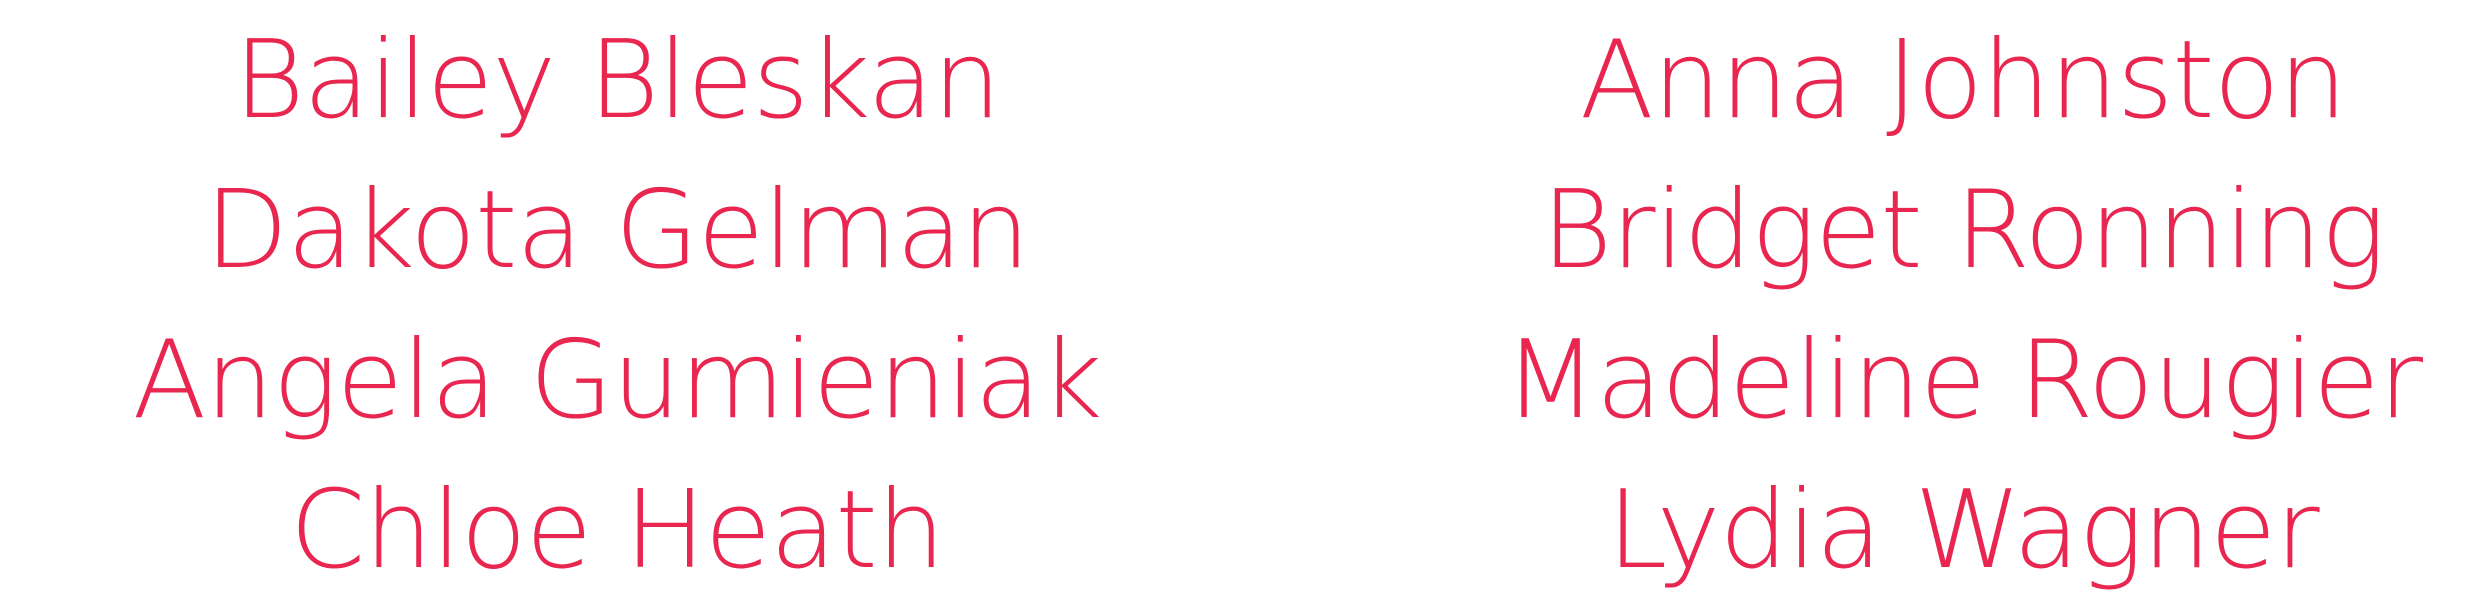  What do you see at coordinates (617, 80) in the screenshot?
I see `name-left-1: Bailey Bleskan` at bounding box center [617, 80].